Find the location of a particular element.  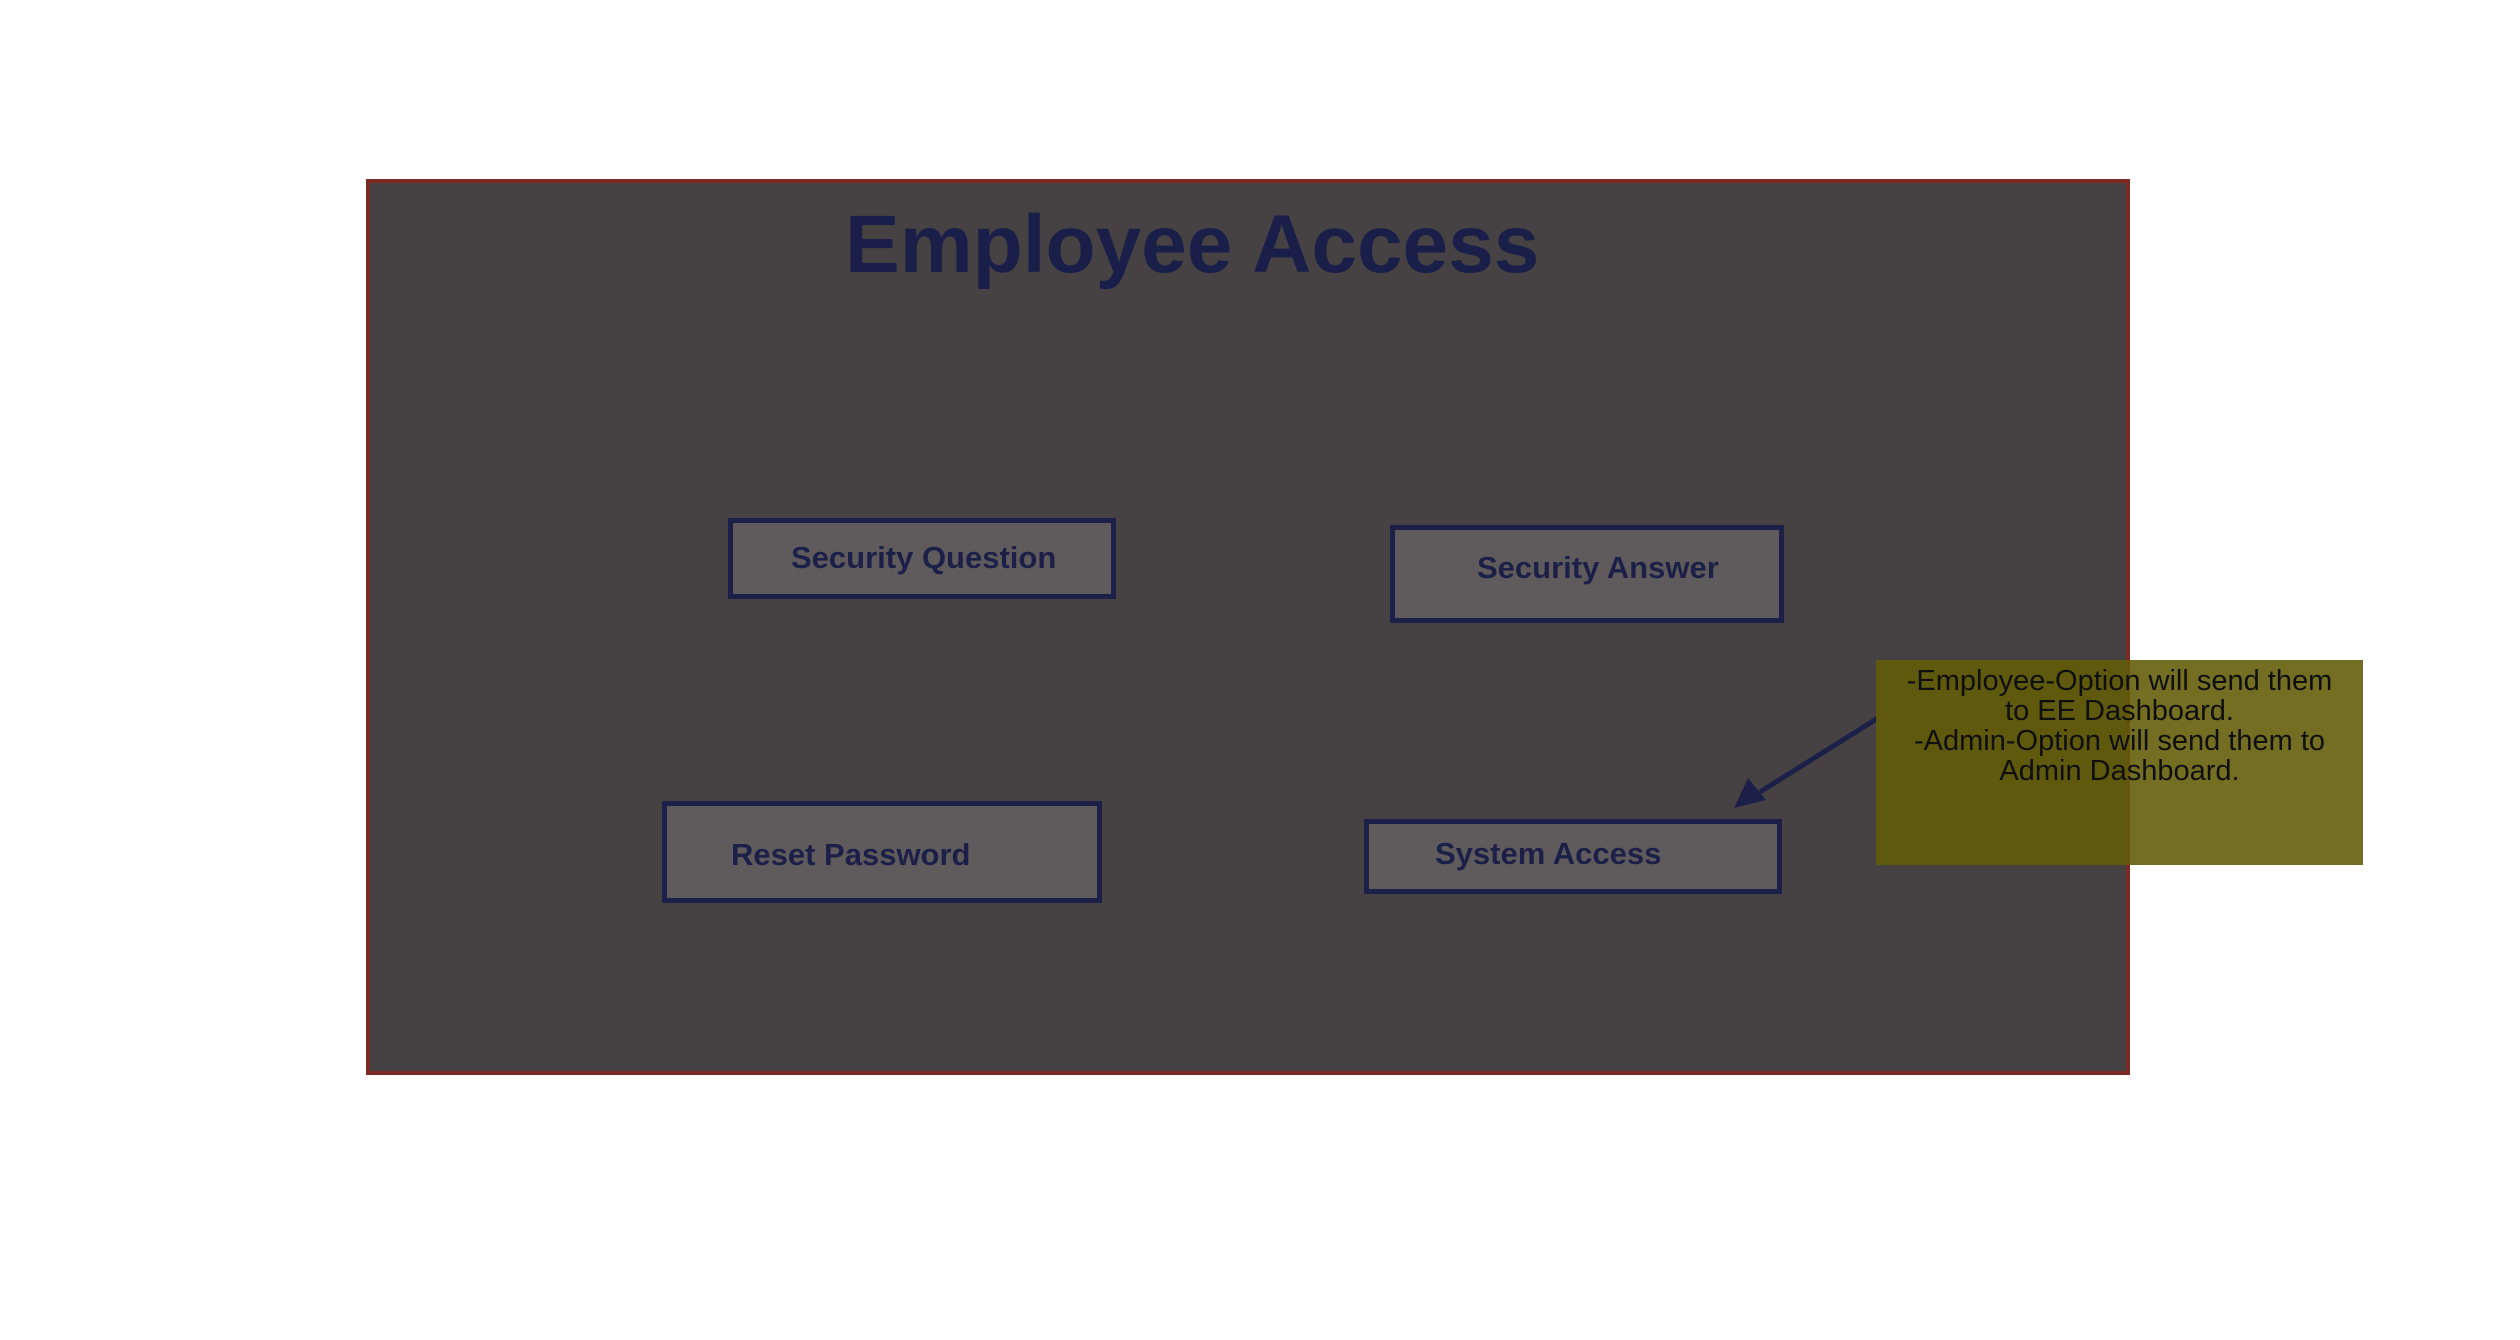

security-question-label: Security Question is located at coordinates (924, 557).